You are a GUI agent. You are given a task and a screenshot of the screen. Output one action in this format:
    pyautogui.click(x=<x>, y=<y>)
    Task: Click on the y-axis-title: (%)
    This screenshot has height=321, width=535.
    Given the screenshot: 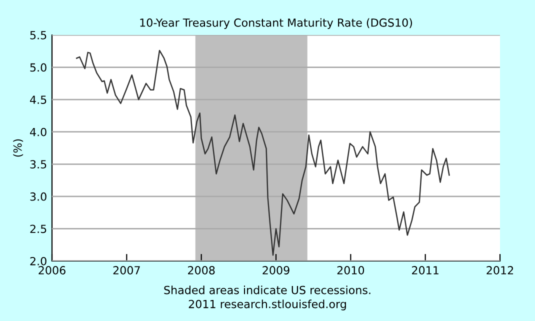 What is the action you would take?
    pyautogui.click(x=18, y=148)
    